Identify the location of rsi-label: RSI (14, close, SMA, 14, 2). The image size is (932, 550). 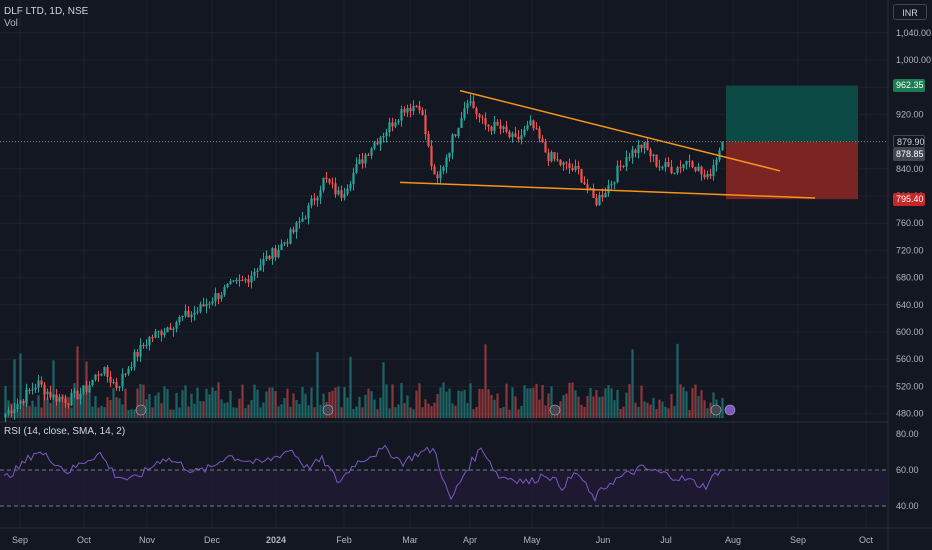
(65, 431).